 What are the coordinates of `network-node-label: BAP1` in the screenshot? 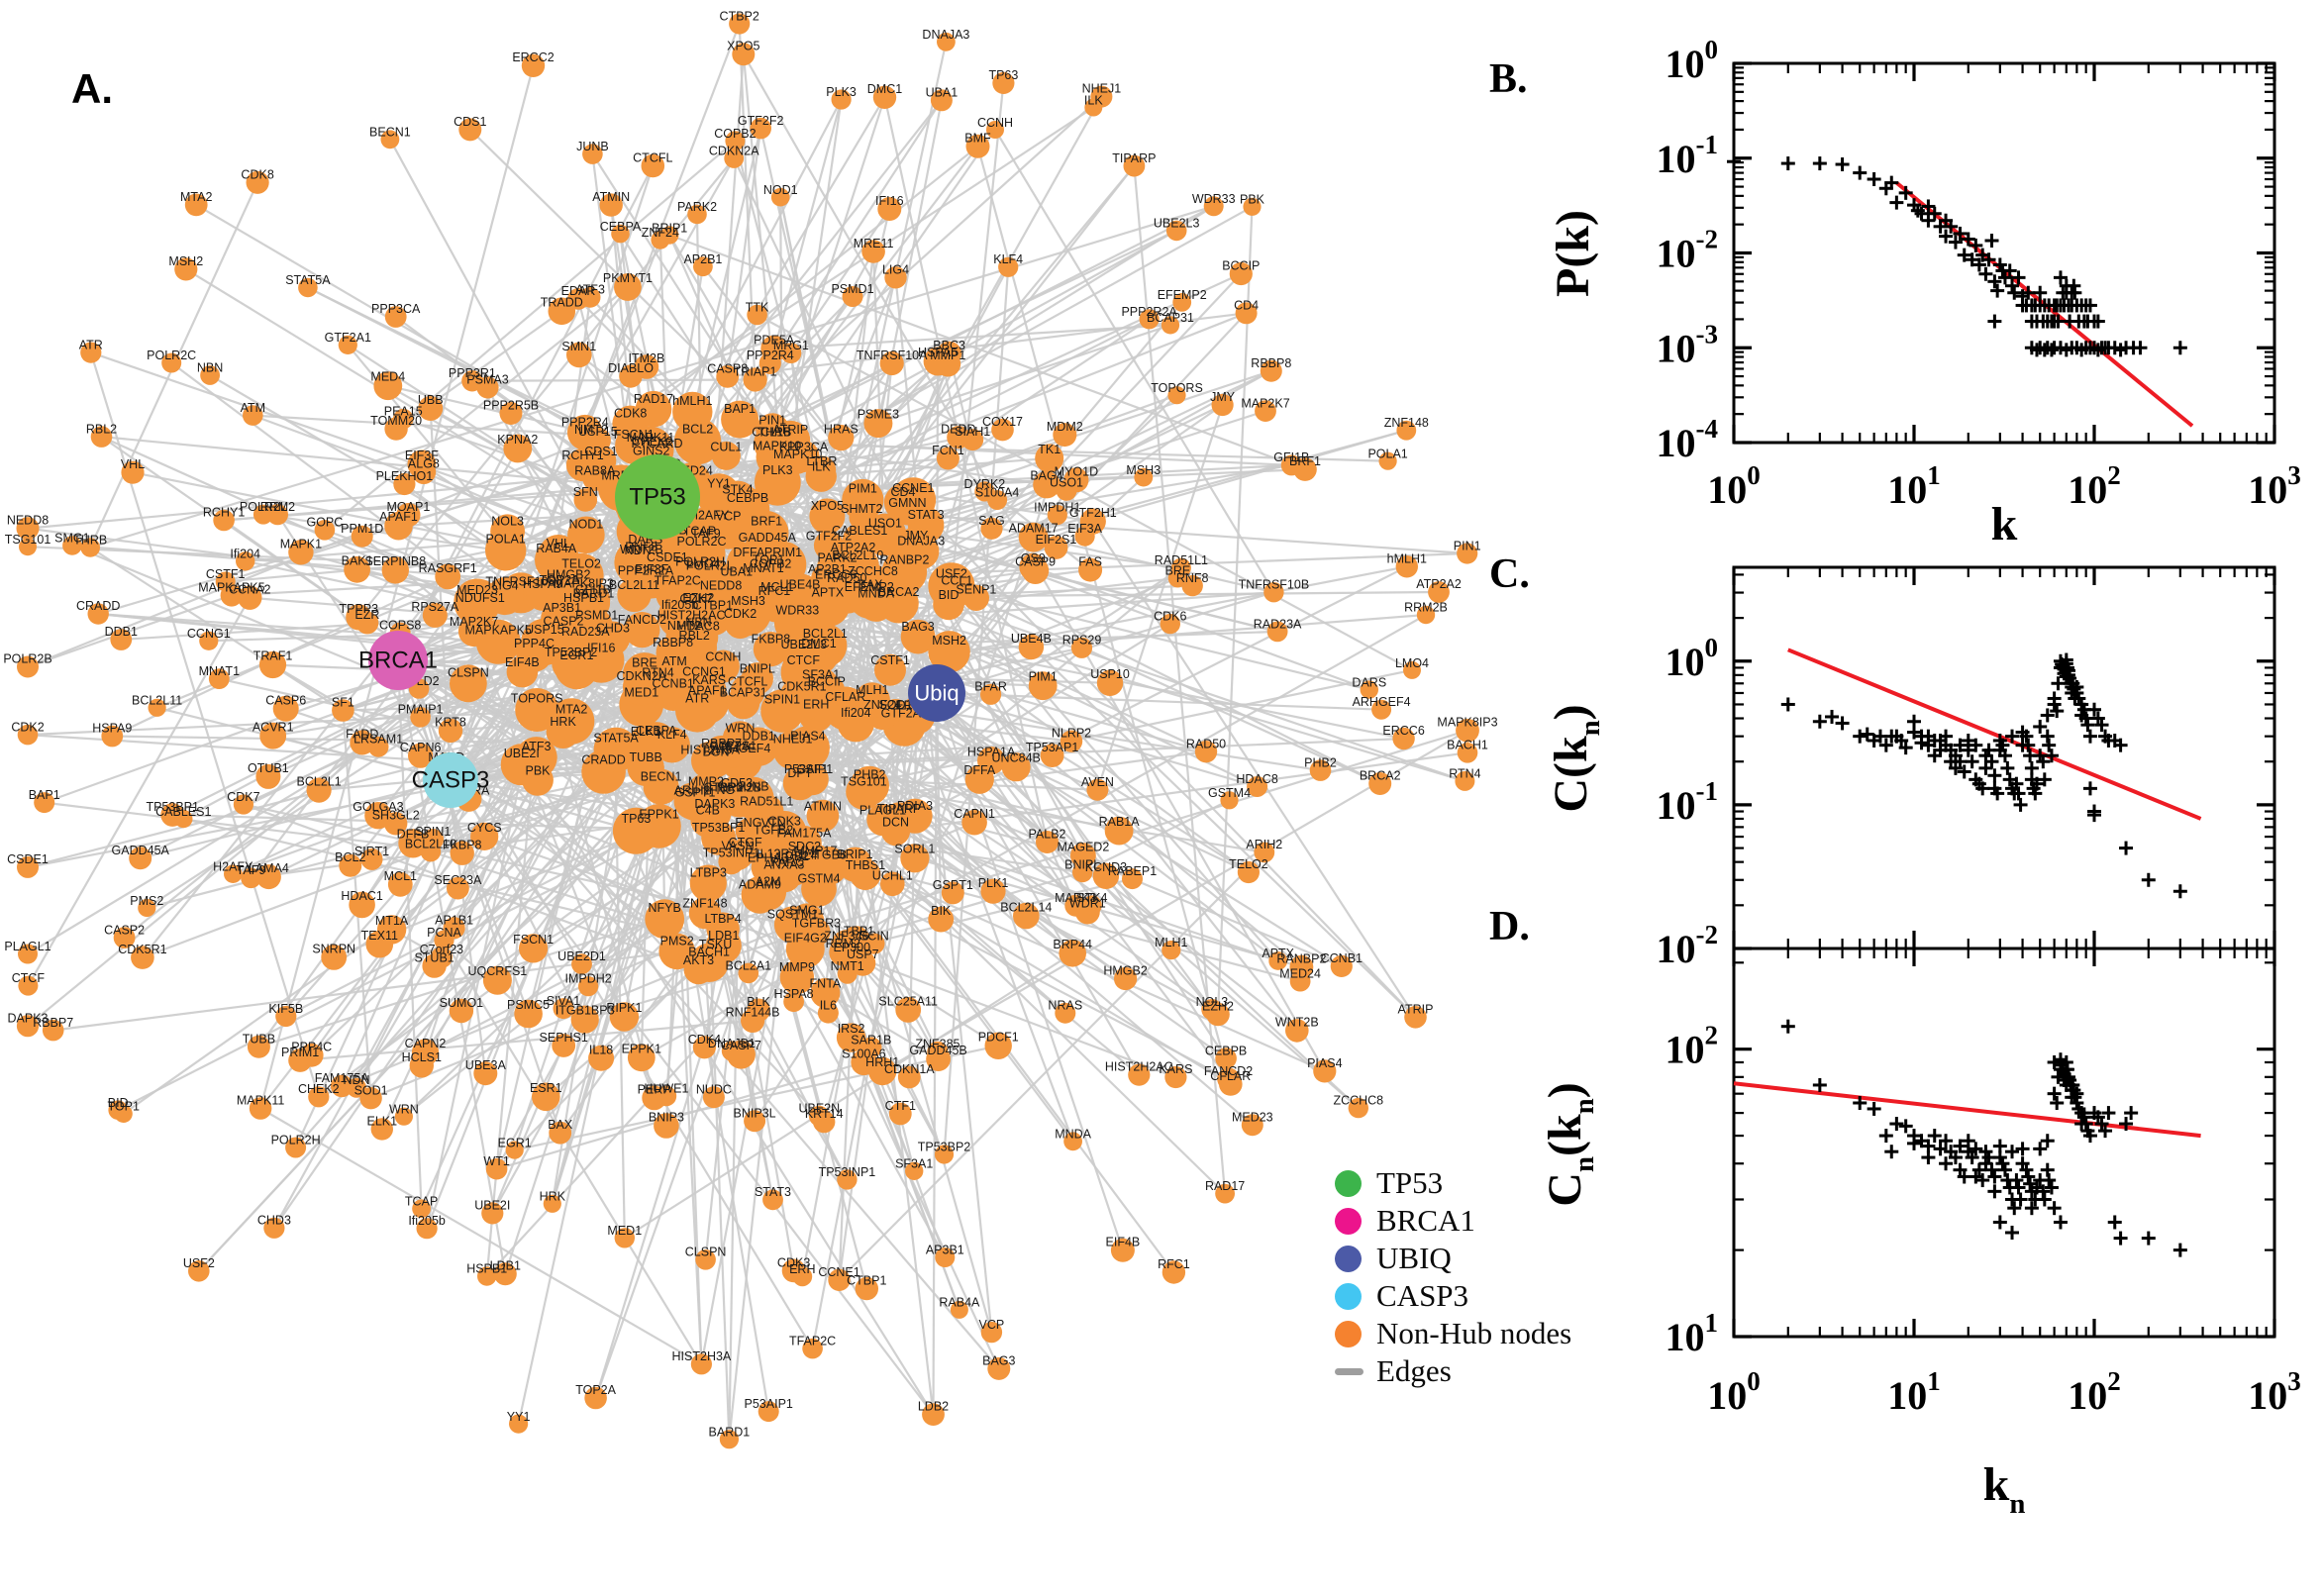 It's located at (44, 795).